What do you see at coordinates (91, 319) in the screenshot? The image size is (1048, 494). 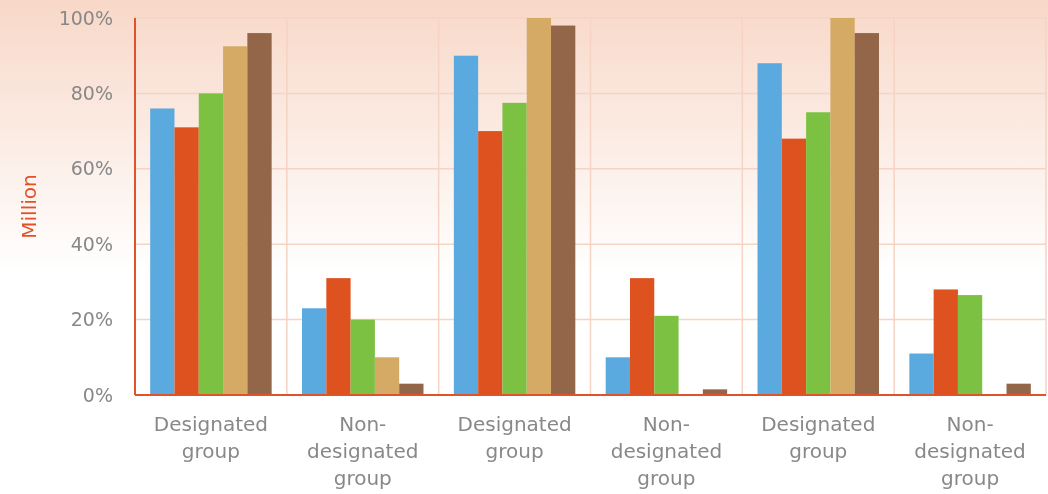 I see `y-tick-label: 20%` at bounding box center [91, 319].